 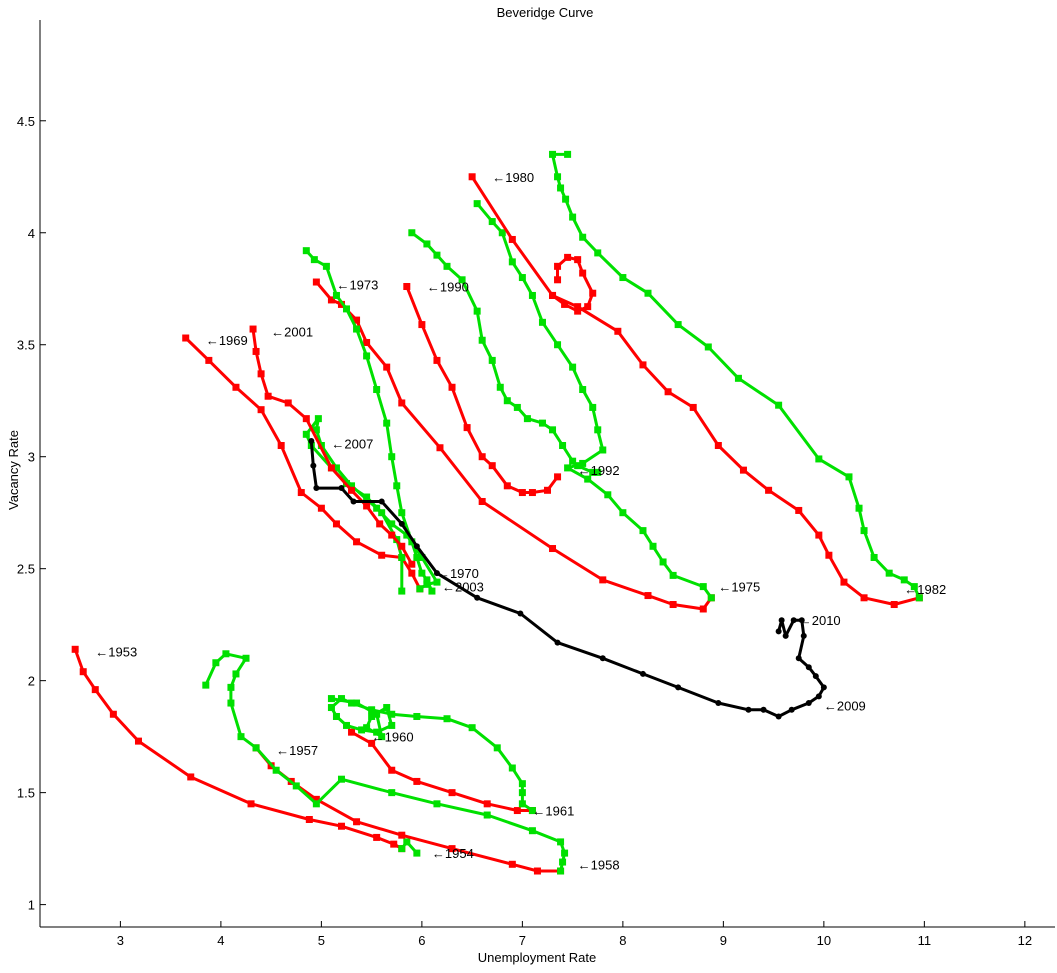 I want to click on y-tick-label: 3.5, so click(x=26, y=345).